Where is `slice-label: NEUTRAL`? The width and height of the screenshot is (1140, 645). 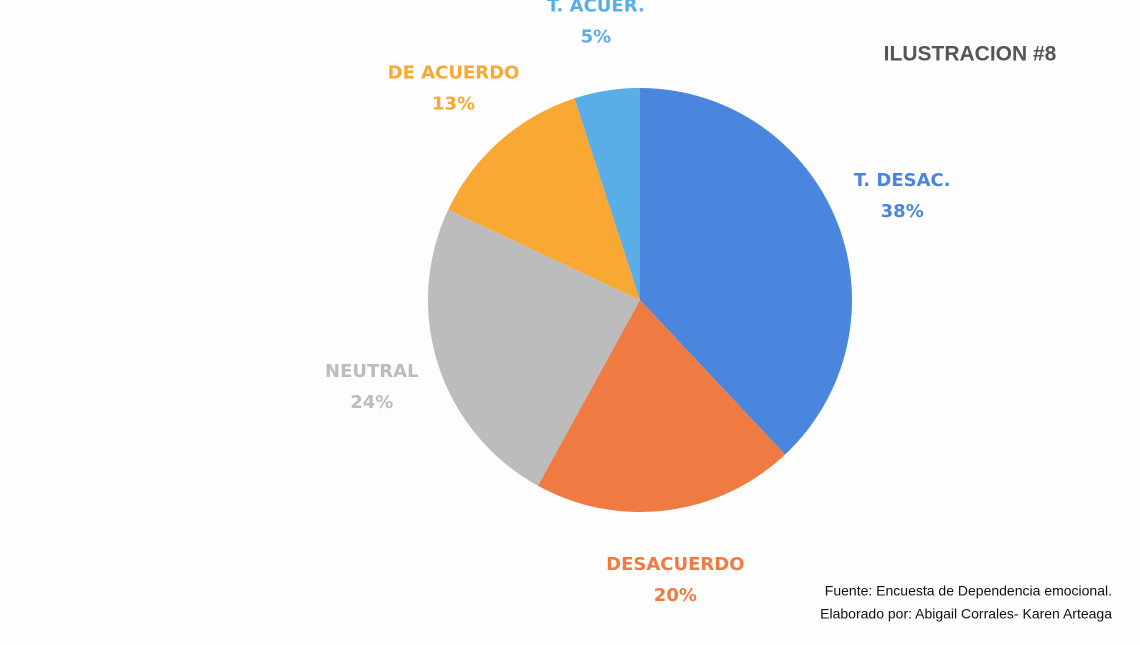 slice-label: NEUTRAL is located at coordinates (372, 371).